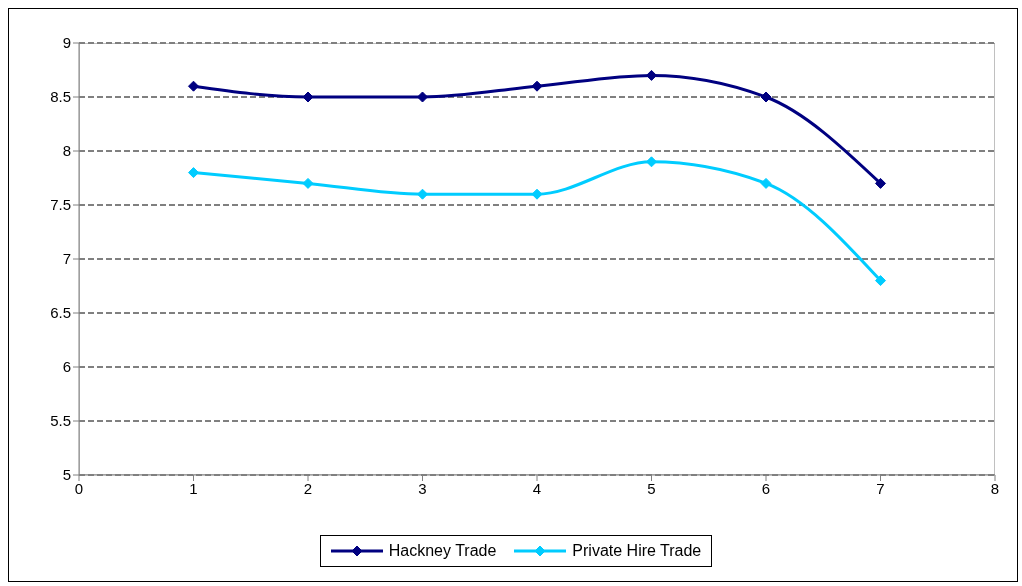 Image resolution: width=1022 pixels, height=586 pixels. What do you see at coordinates (442, 551) in the screenshot?
I see `legend-label: Hackney Trade` at bounding box center [442, 551].